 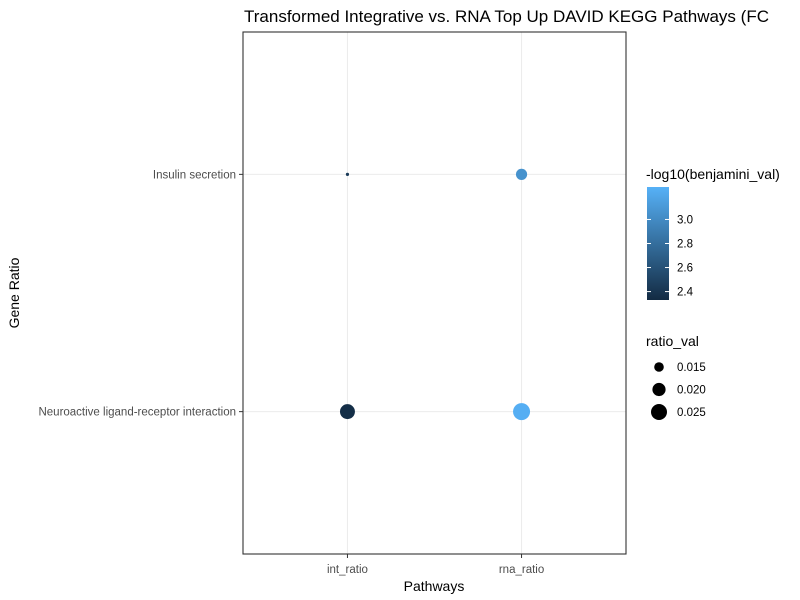 I want to click on size-legend-title: ratio_val, so click(x=672, y=341).